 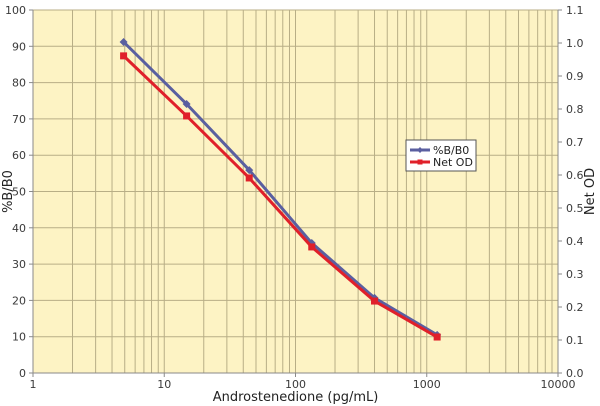 I want to click on y-tick-label: 0, so click(x=22, y=373).